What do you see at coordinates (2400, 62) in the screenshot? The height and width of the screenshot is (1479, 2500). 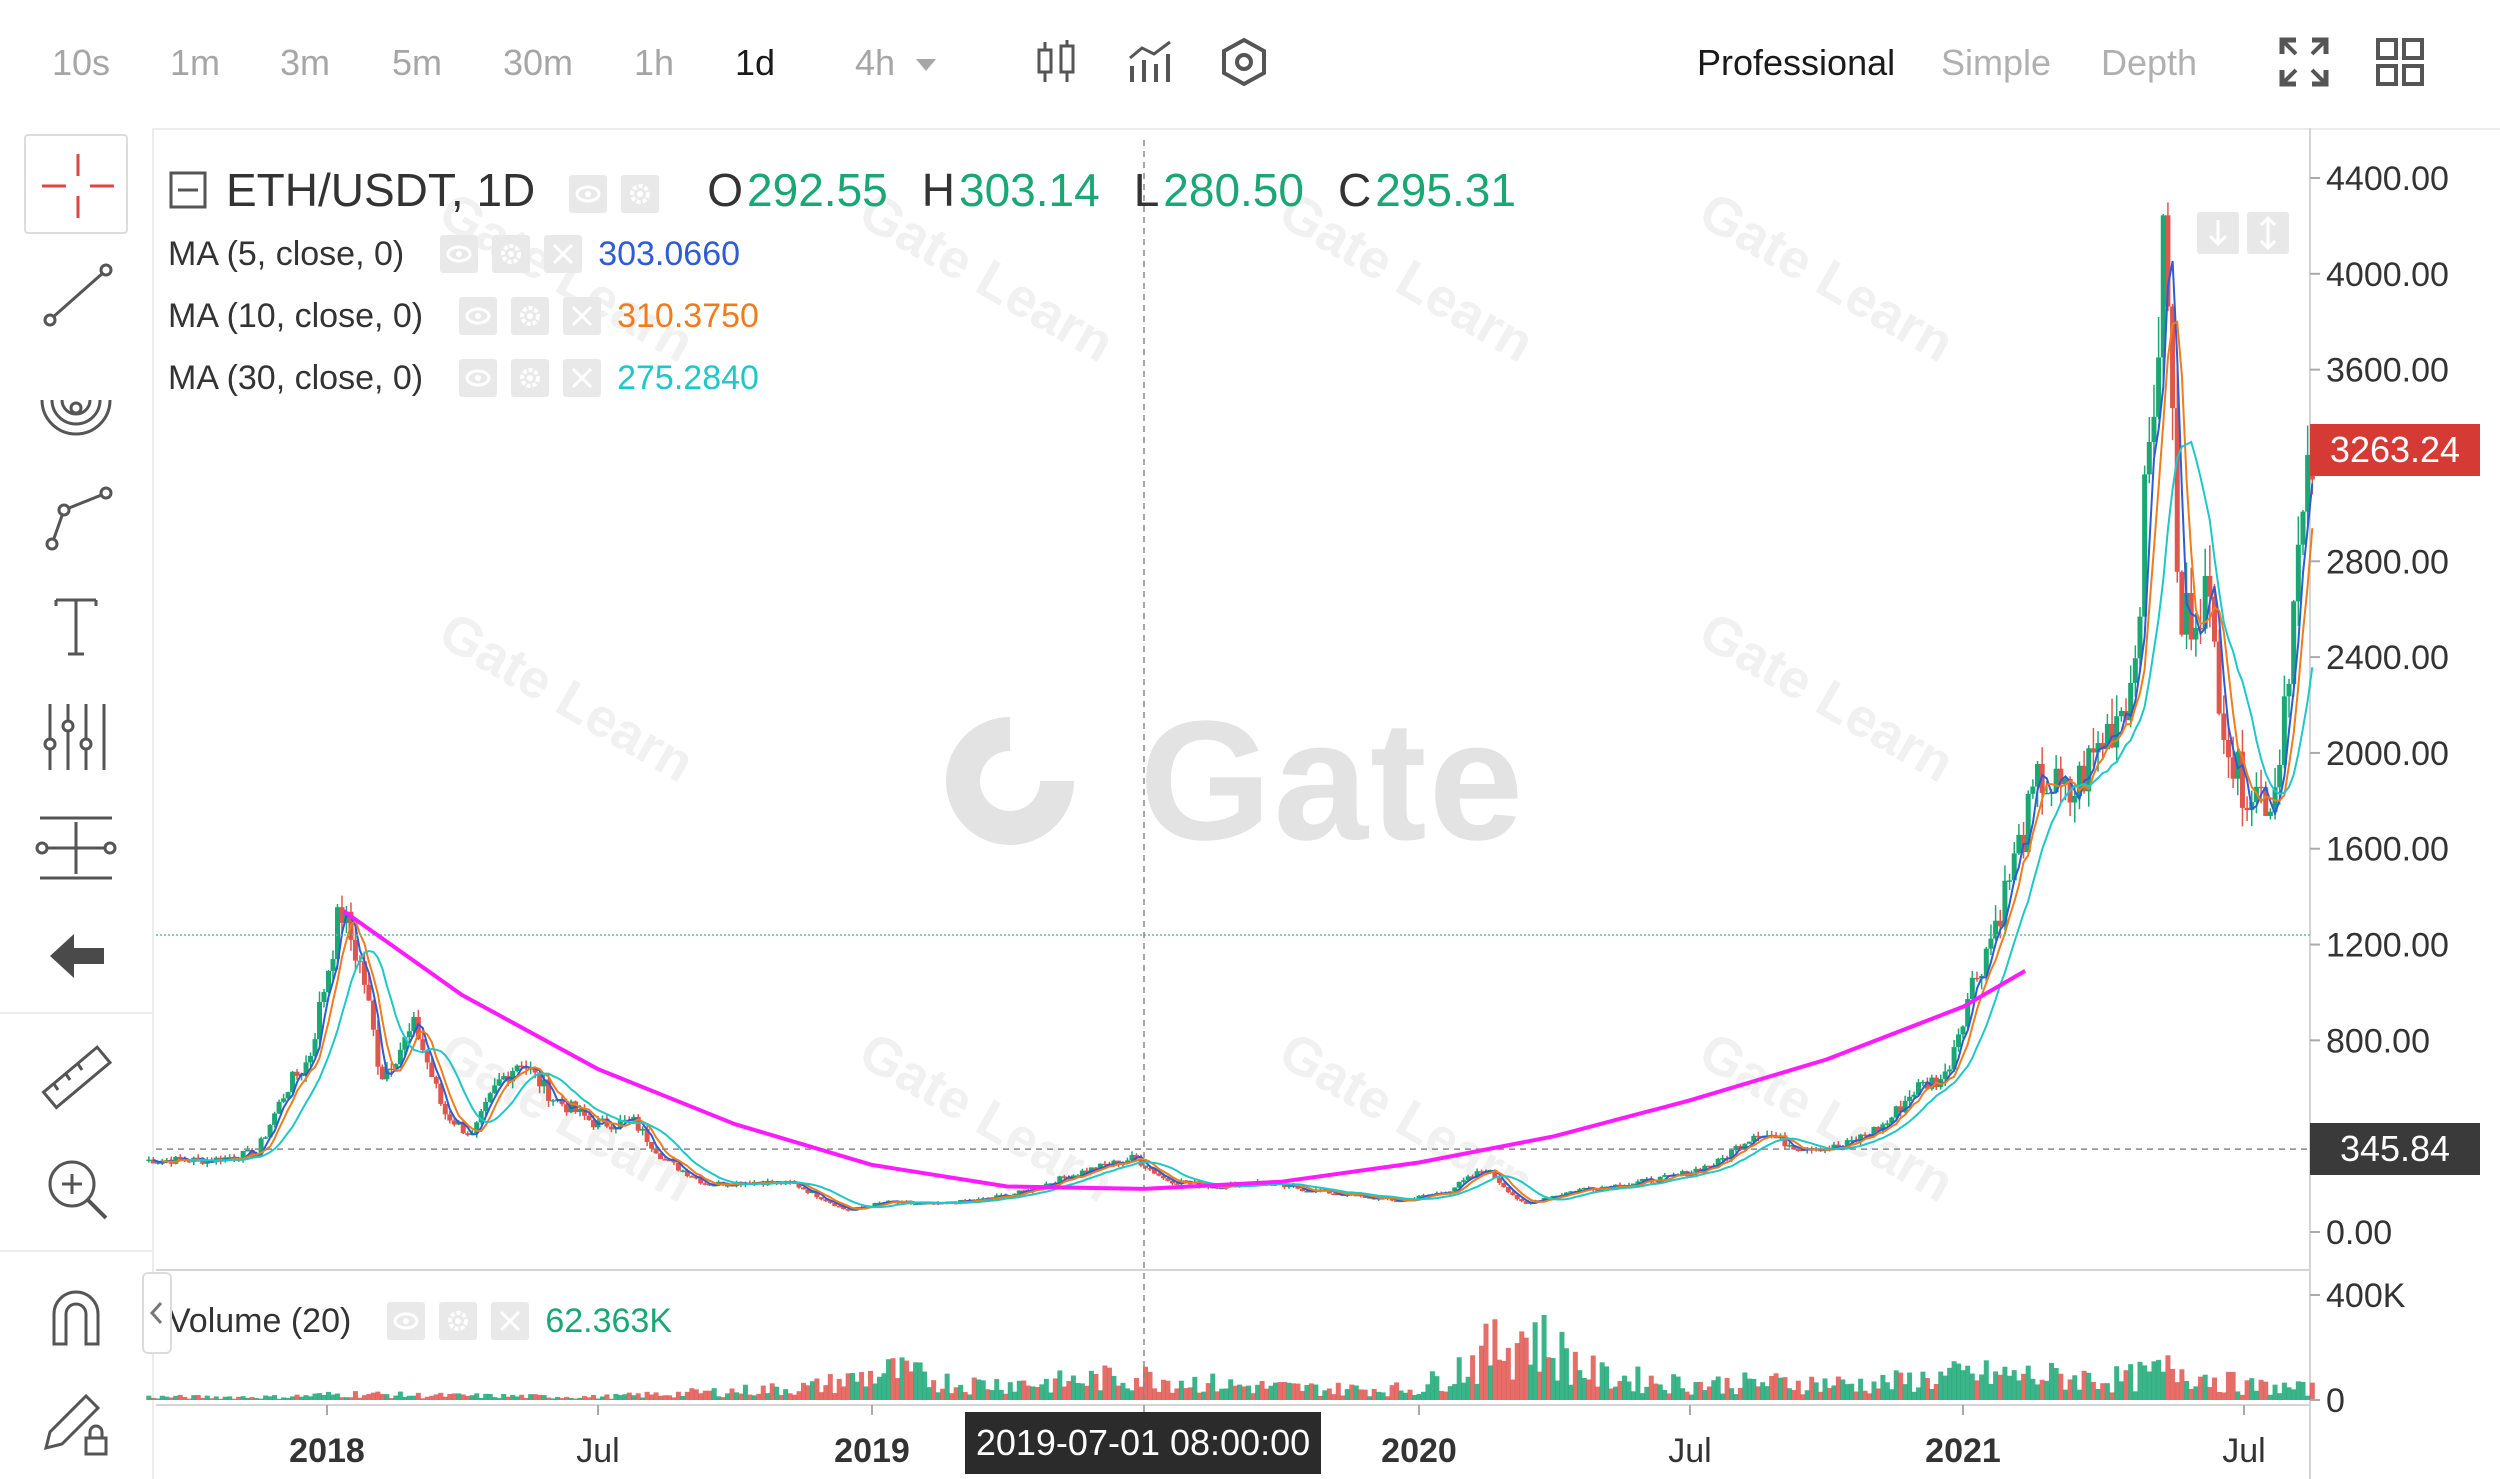 I see `layout-grid-icon` at bounding box center [2400, 62].